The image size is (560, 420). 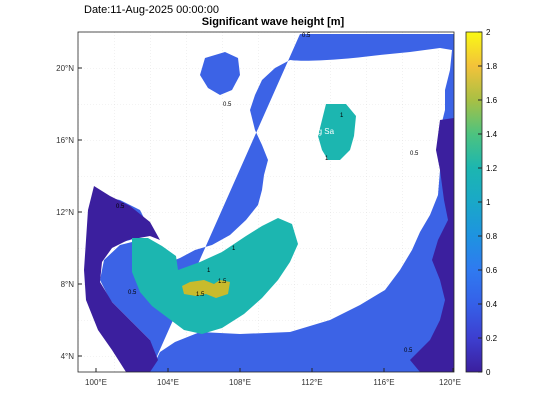 What do you see at coordinates (220, 73) in the screenshot?
I see `gulf-of-tonkin` at bounding box center [220, 73].